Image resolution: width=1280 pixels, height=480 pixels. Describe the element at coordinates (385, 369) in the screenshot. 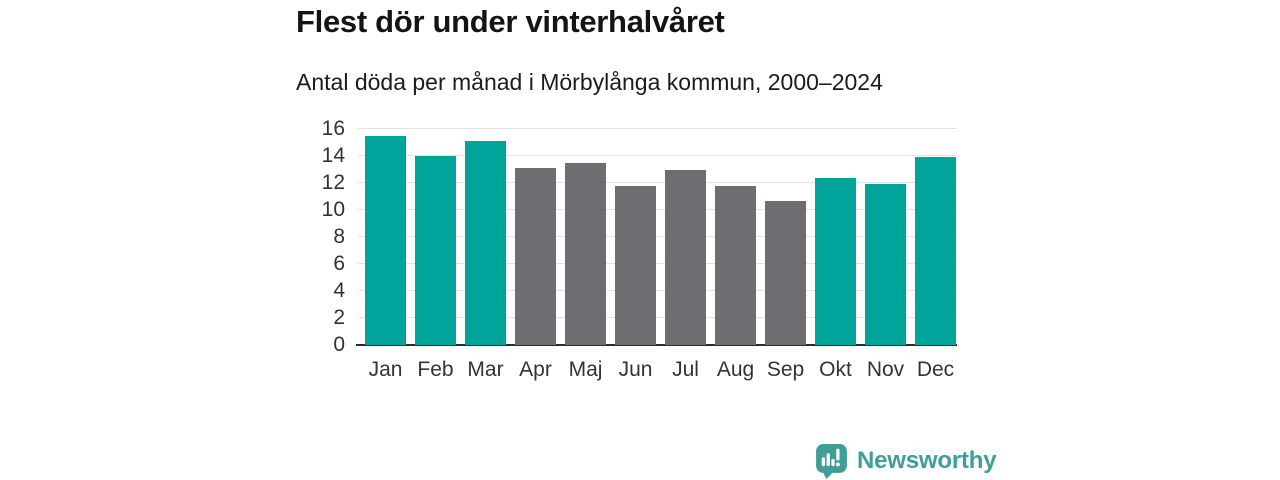

I see `x-label-jan: Jan` at that location.